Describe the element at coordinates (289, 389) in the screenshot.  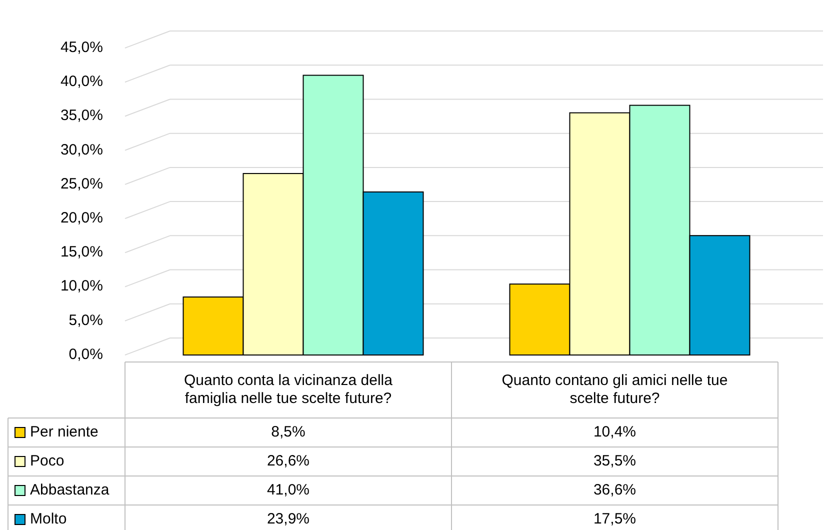
I see `x-tick-label: Quanto conta la vicinanza della famiglia nelle tue scelte future?` at that location.